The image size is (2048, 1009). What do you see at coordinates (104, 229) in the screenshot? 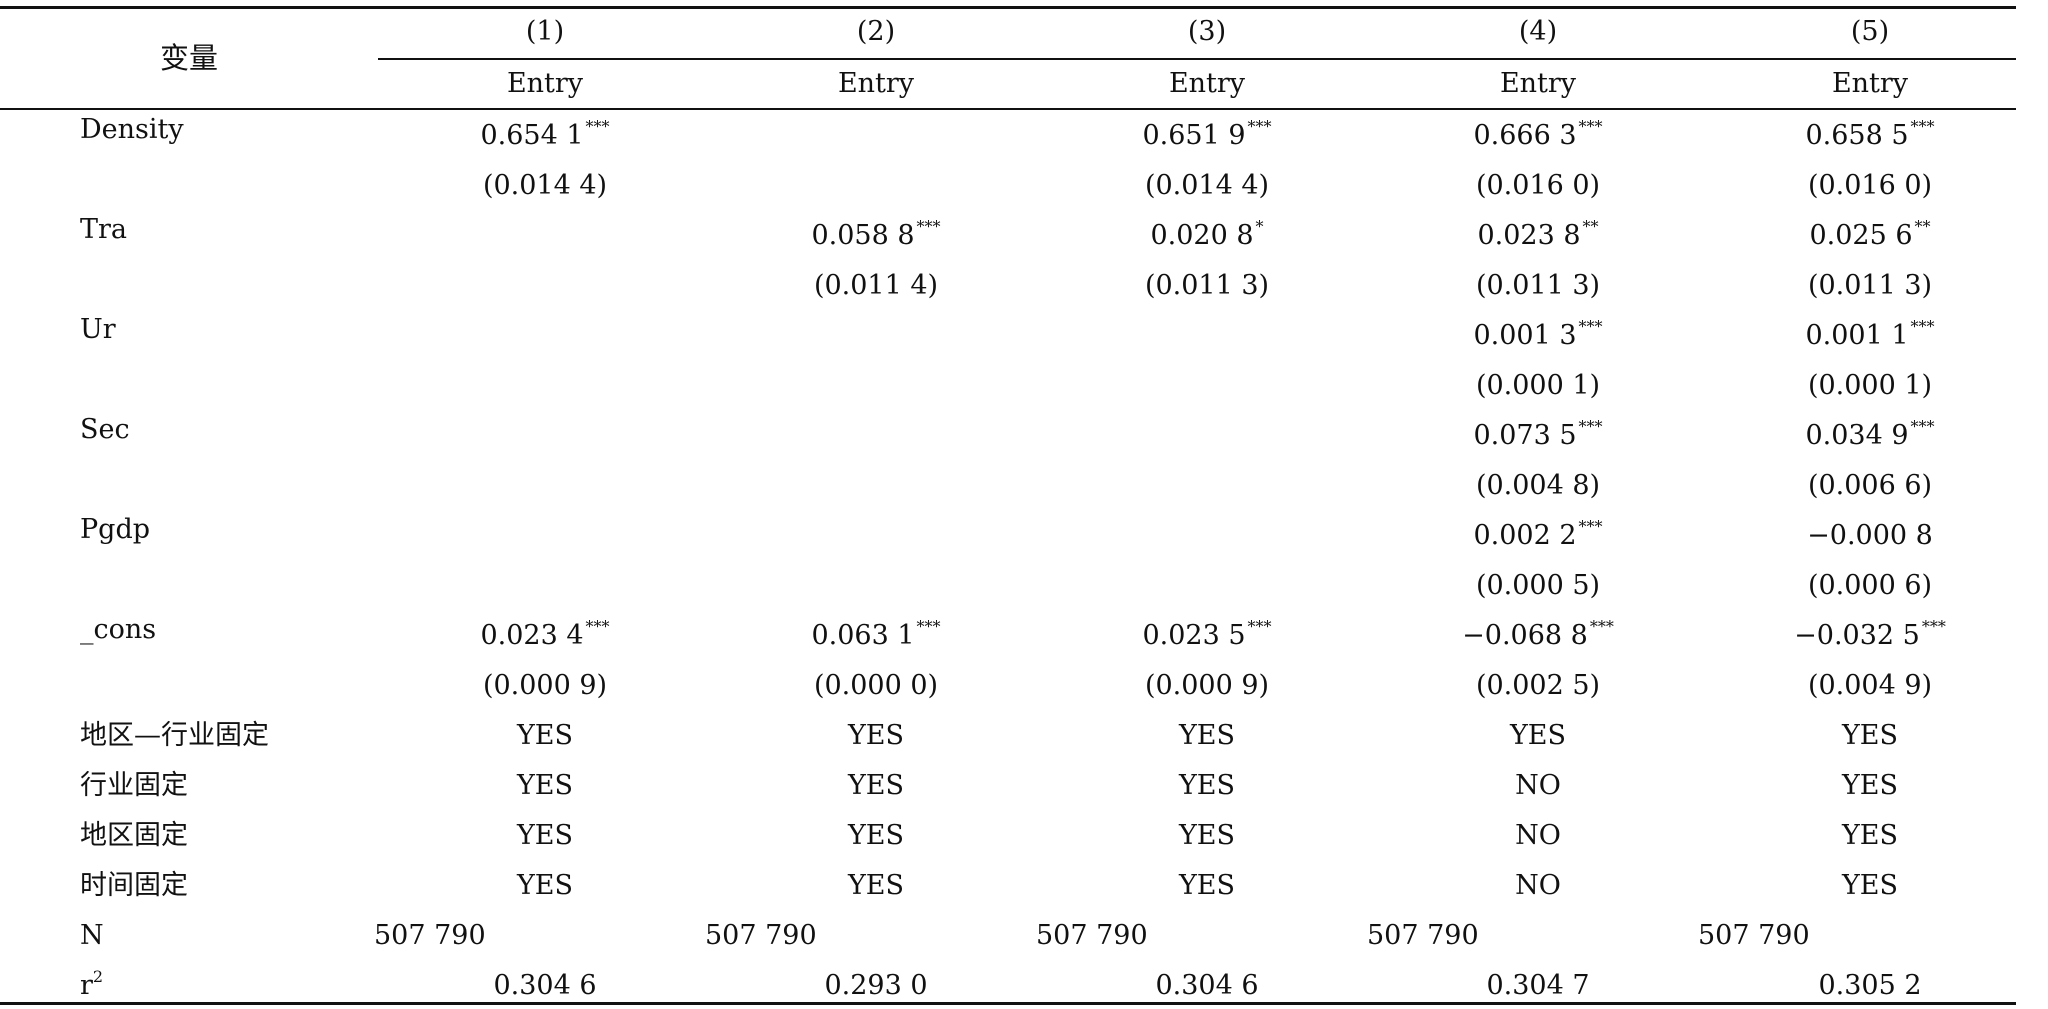
I see `variable-label: Tra` at bounding box center [104, 229].